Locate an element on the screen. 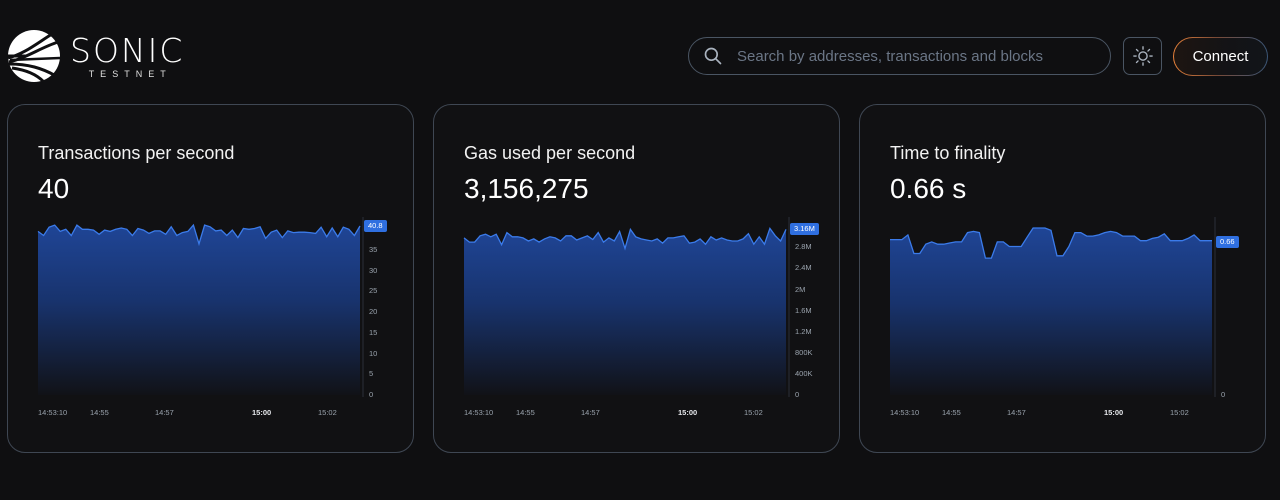 The height and width of the screenshot is (500, 1280). y-axis-tick: 5 is located at coordinates (371, 374).